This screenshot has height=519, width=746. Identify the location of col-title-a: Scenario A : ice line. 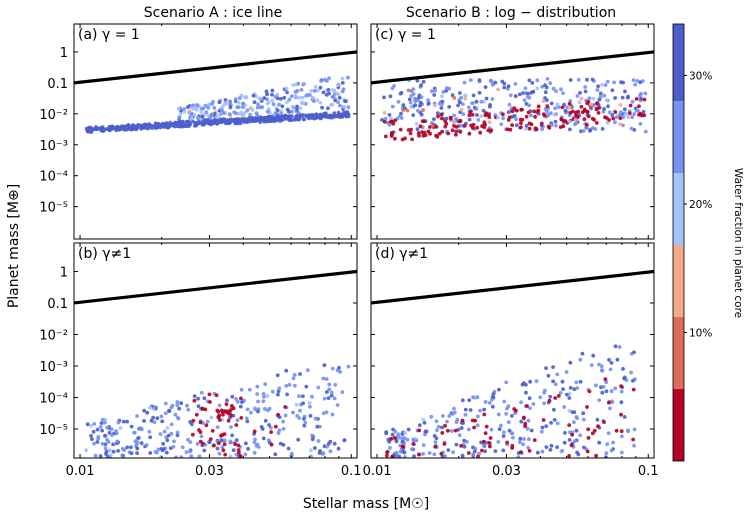
(213, 13).